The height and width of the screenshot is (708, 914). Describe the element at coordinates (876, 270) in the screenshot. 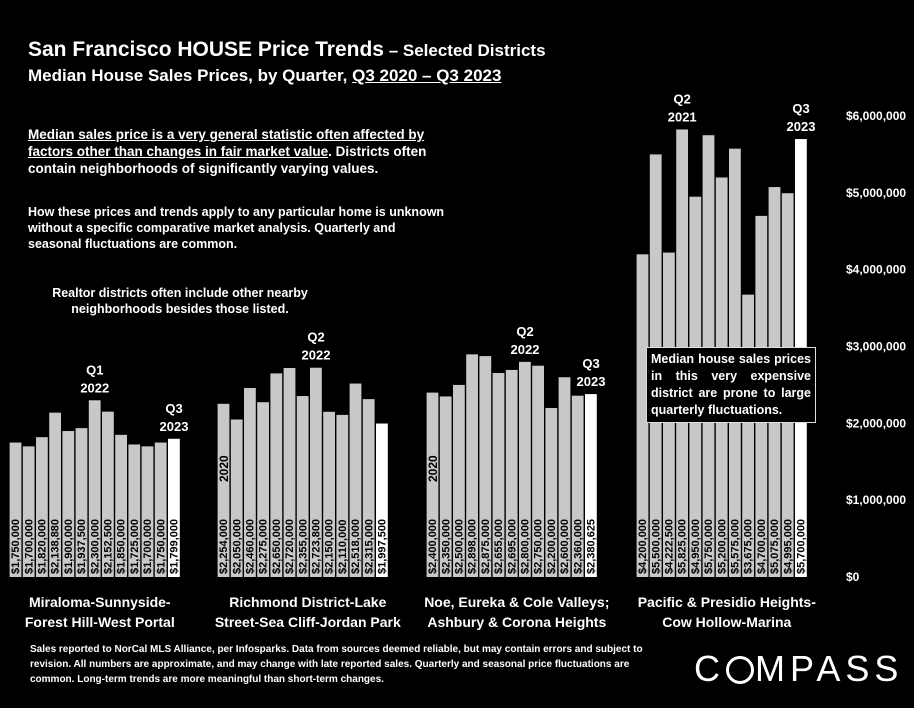

I see `y-tick-label: $4,000,000` at that location.